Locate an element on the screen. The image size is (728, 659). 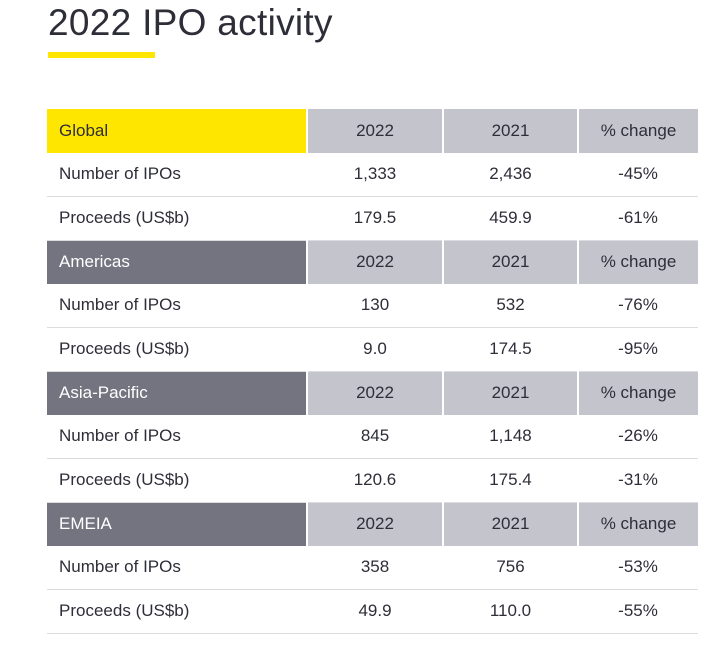
value-change: -53% is located at coordinates (638, 568).